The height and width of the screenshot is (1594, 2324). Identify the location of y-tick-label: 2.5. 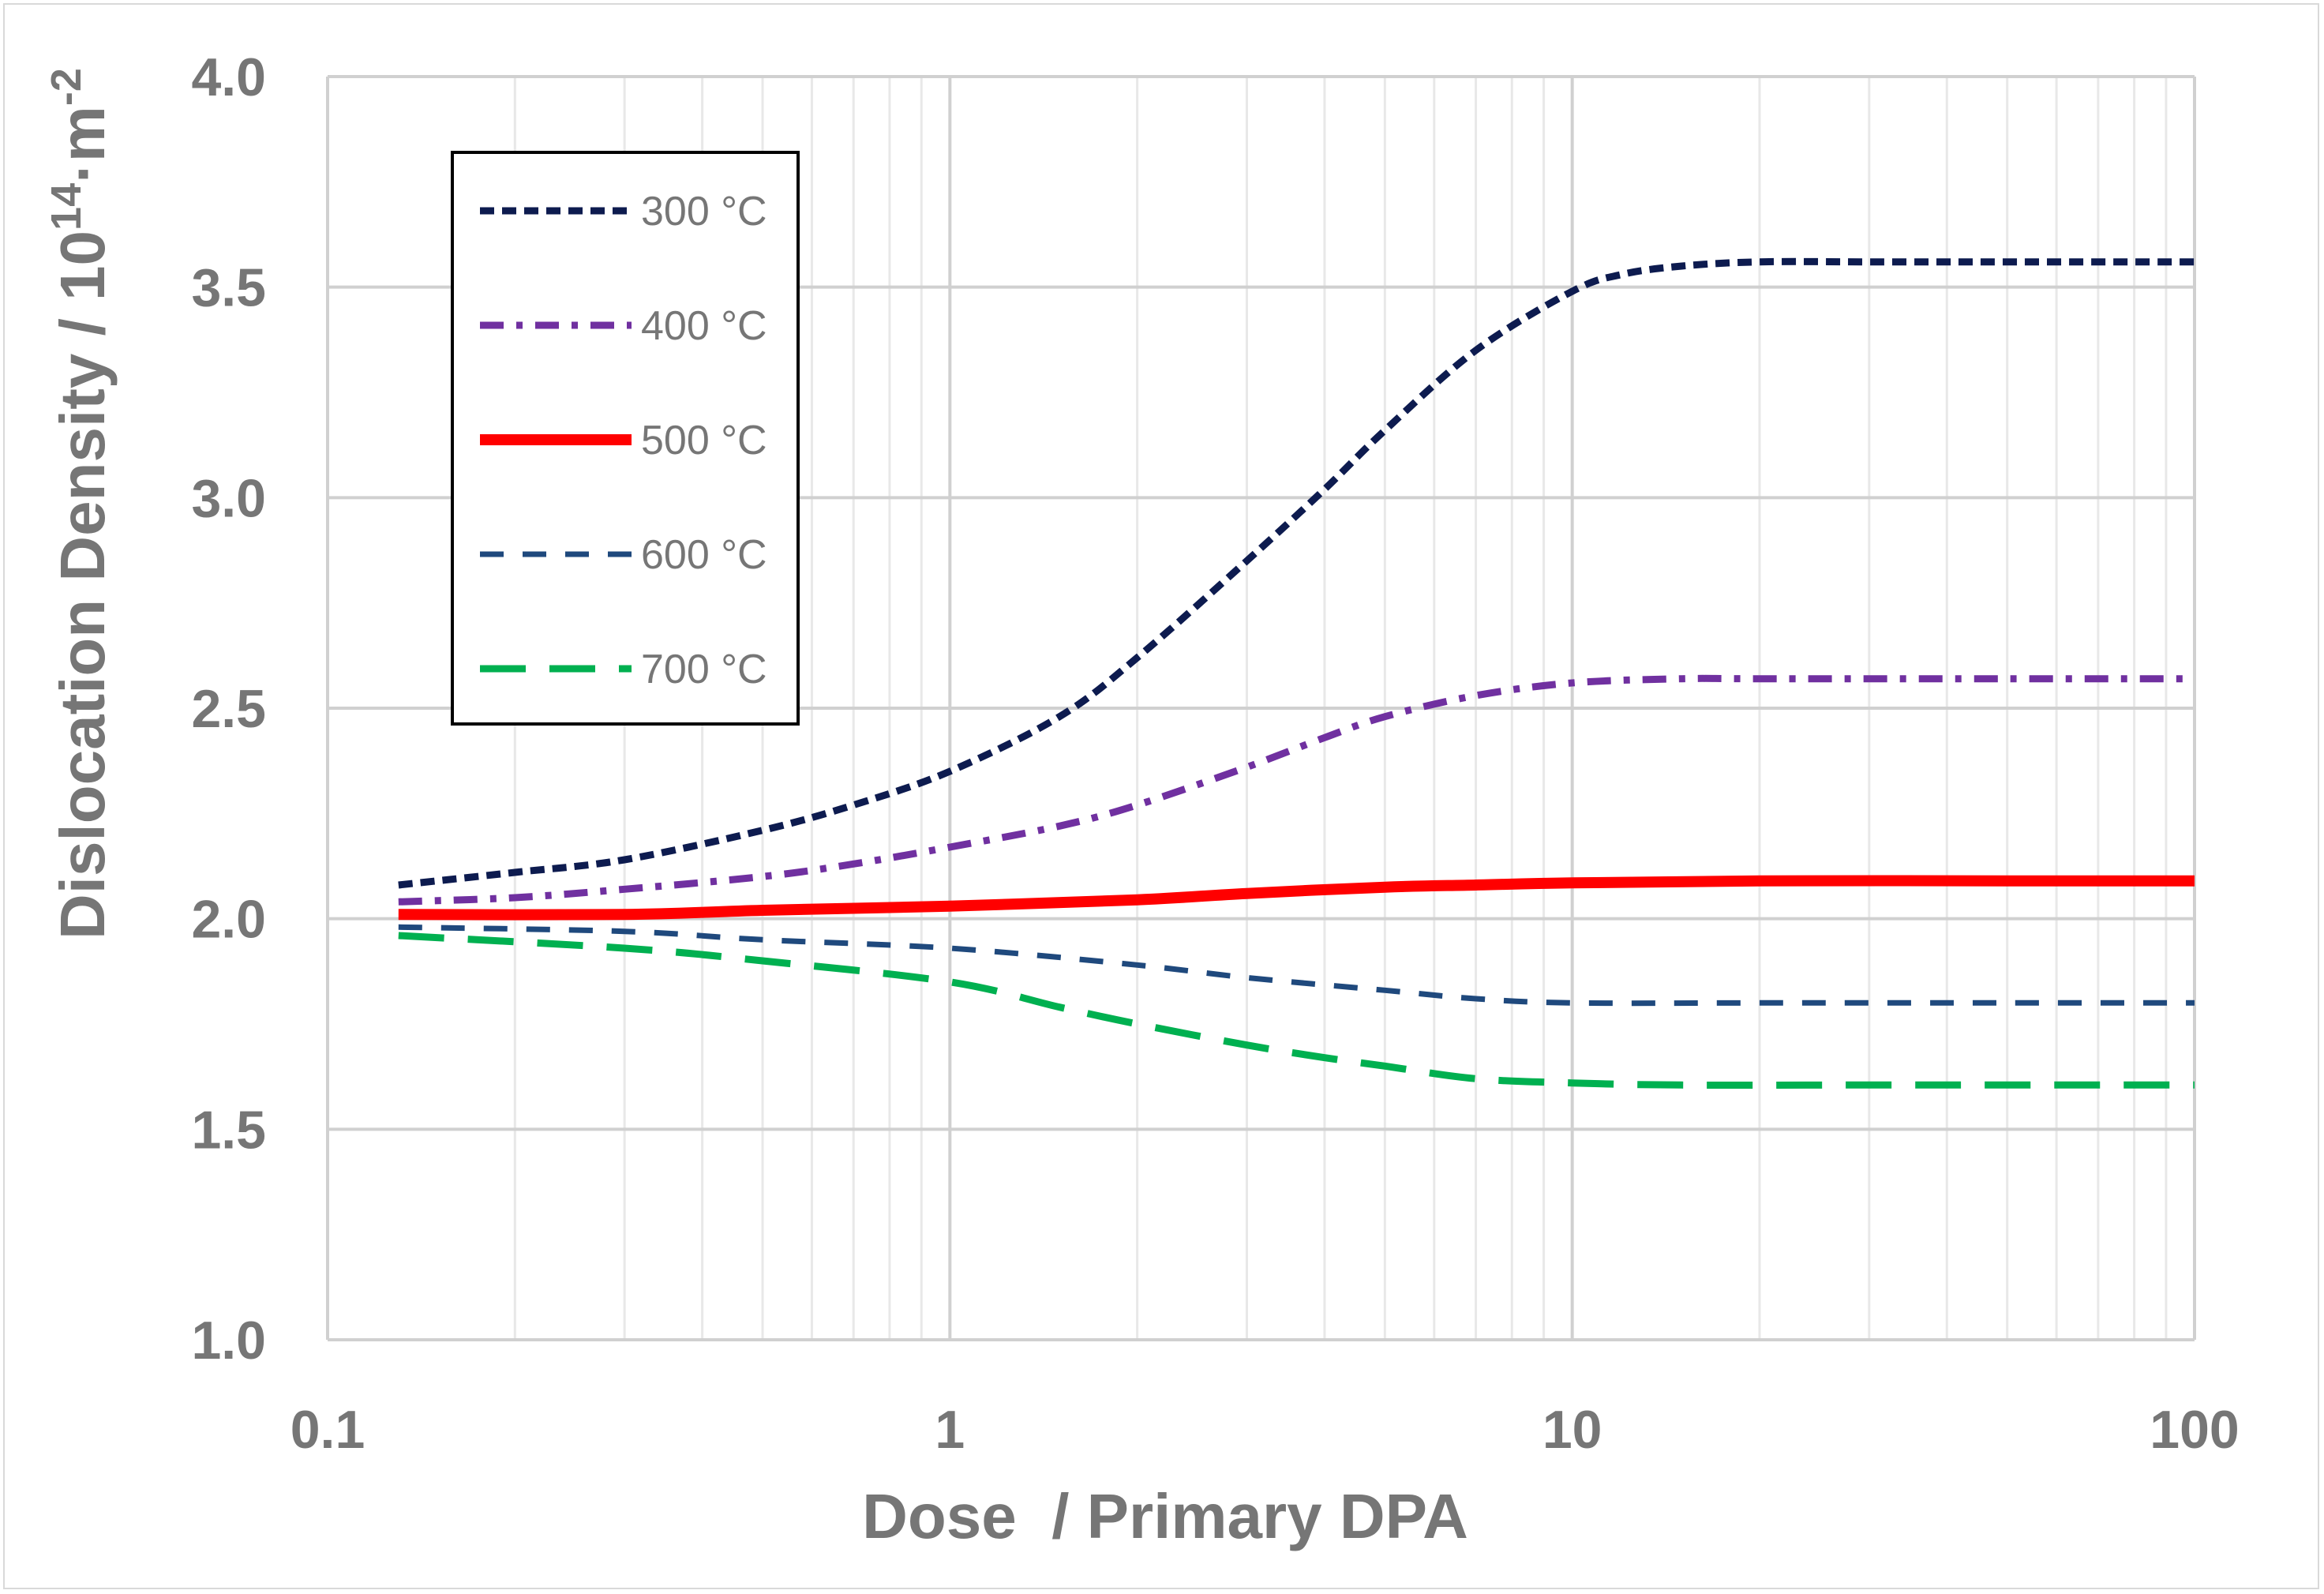
(228, 709).